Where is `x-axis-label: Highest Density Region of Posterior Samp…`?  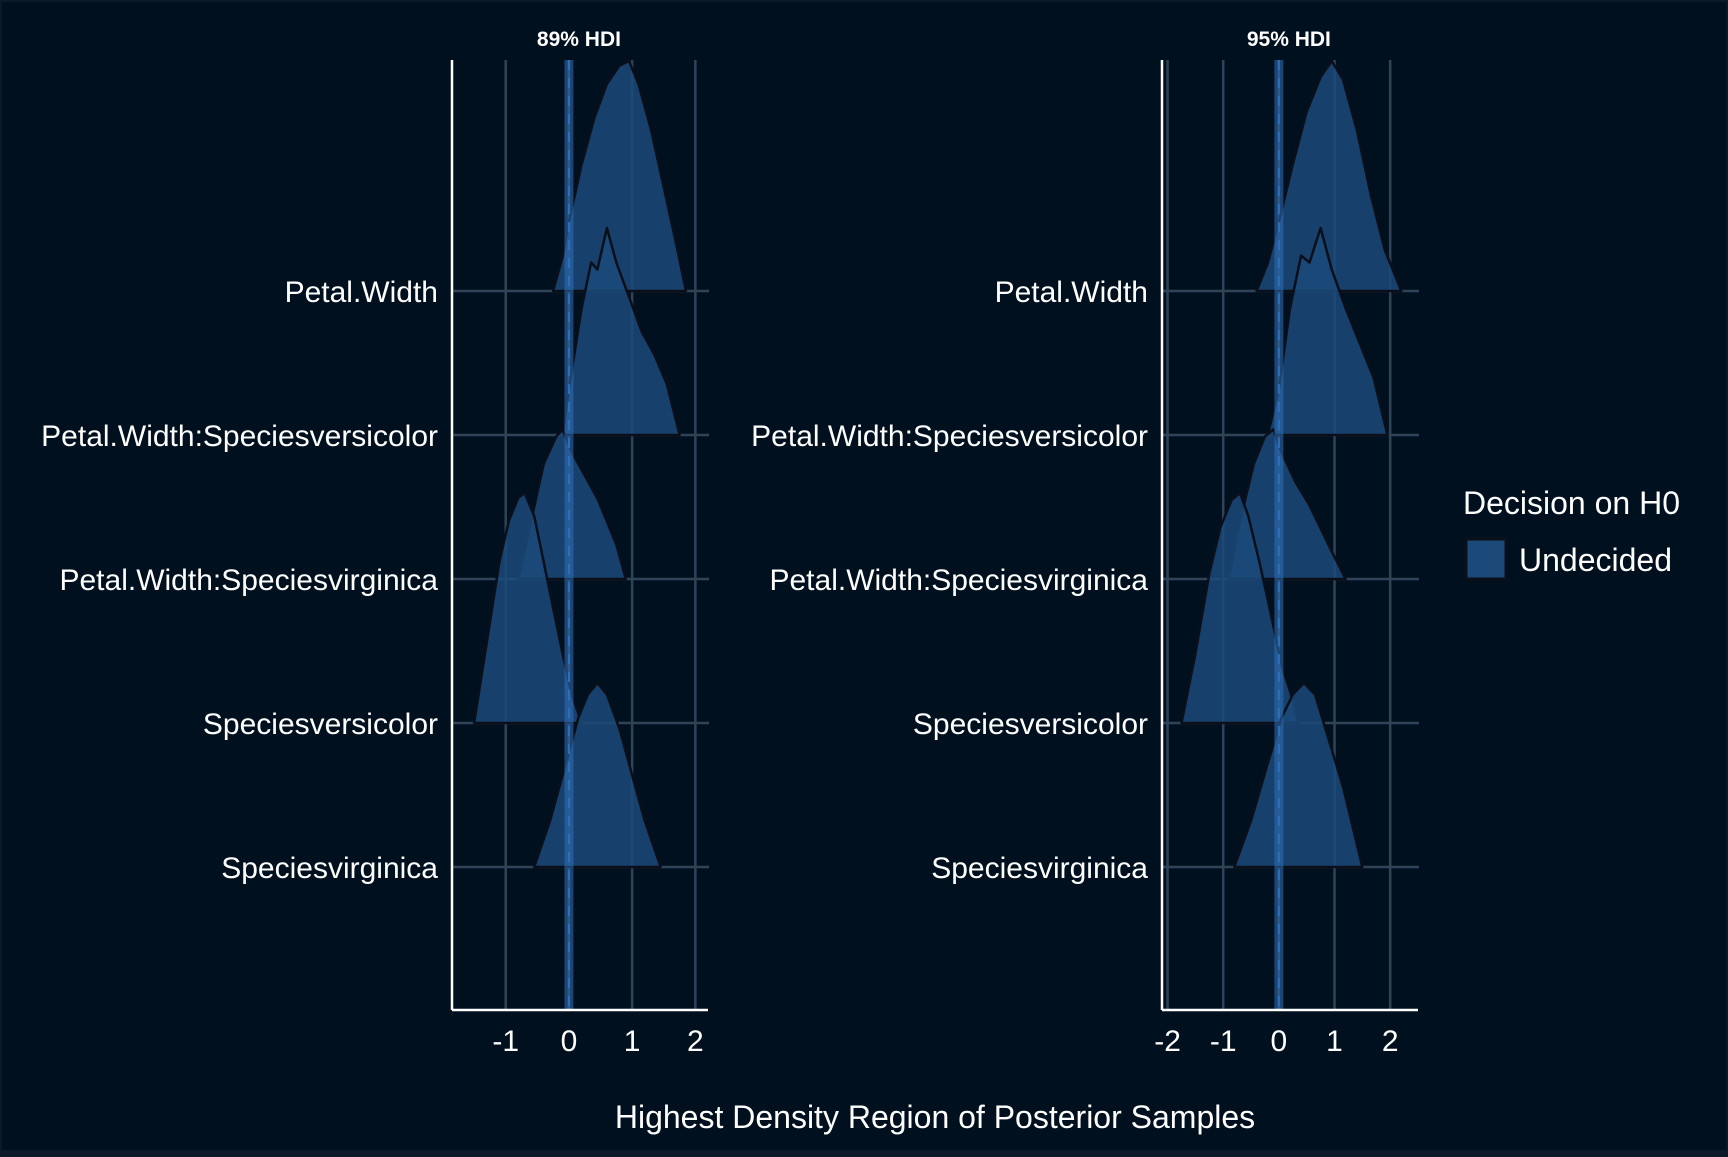 x-axis-label: Highest Density Region of Posterior Samp… is located at coordinates (935, 1117).